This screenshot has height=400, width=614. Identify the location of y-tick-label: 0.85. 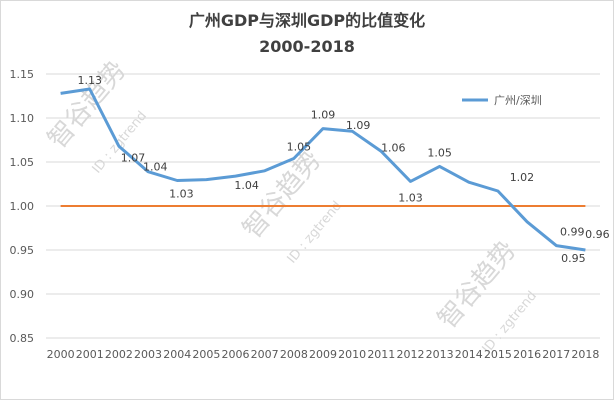
(22, 338).